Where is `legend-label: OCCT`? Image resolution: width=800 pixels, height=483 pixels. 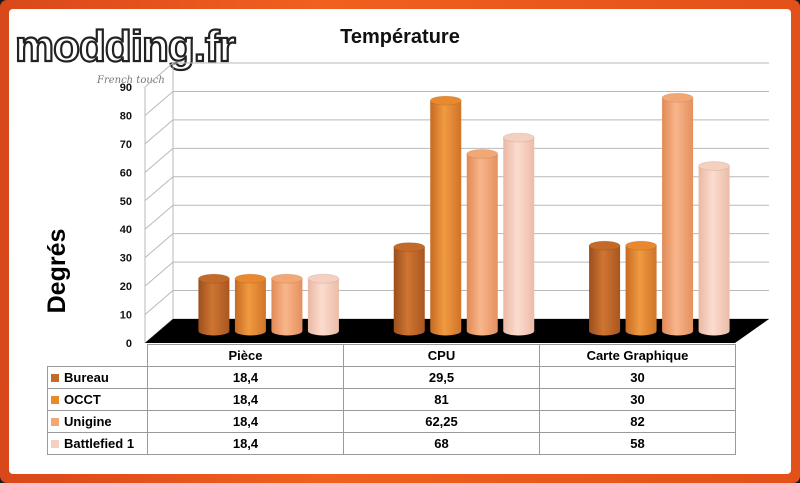
legend-label: OCCT is located at coordinates (82, 399).